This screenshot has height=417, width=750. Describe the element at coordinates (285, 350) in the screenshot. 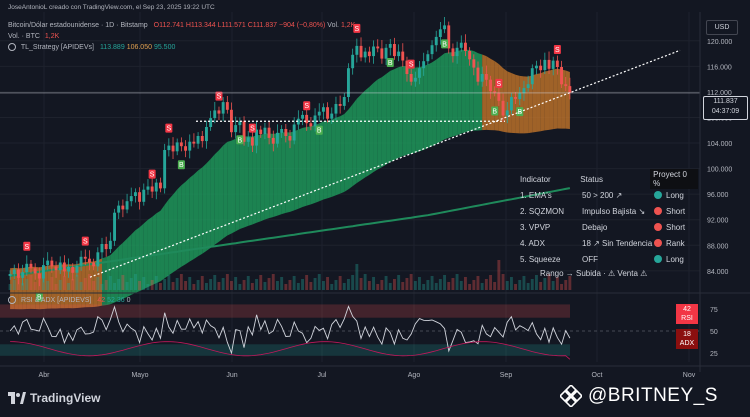

I see `rsi-oversold-zone` at that location.